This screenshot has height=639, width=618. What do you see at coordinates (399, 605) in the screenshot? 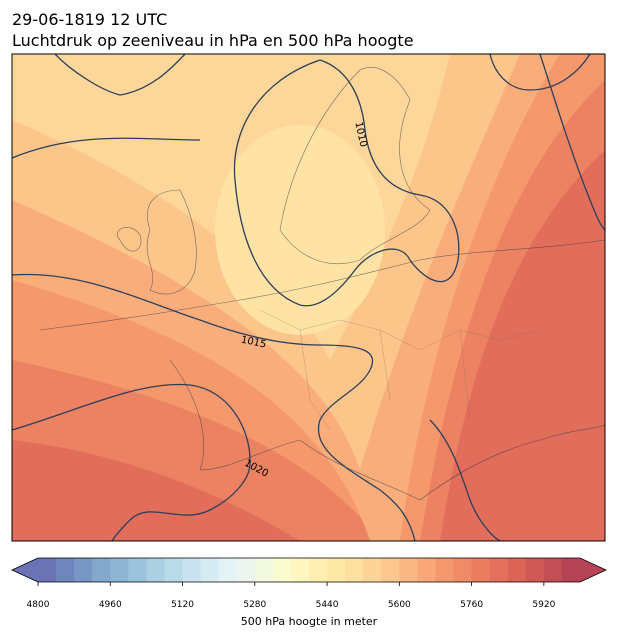
I see `colorbar-tick-label: 5600` at bounding box center [399, 605].